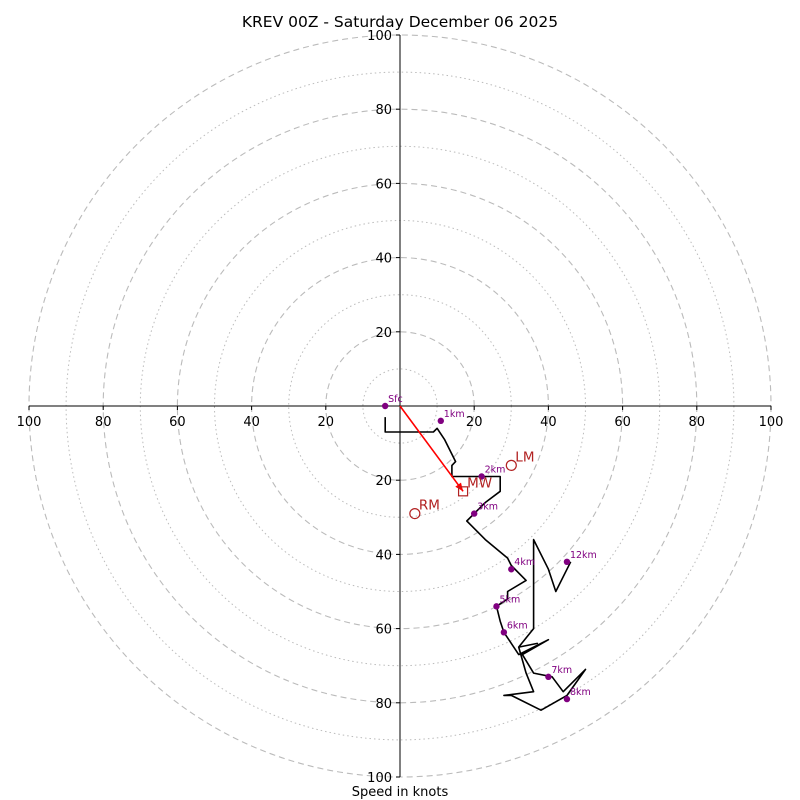 The width and height of the screenshot is (800, 800). I want to click on tick-label-top-40: 40, so click(383, 259).